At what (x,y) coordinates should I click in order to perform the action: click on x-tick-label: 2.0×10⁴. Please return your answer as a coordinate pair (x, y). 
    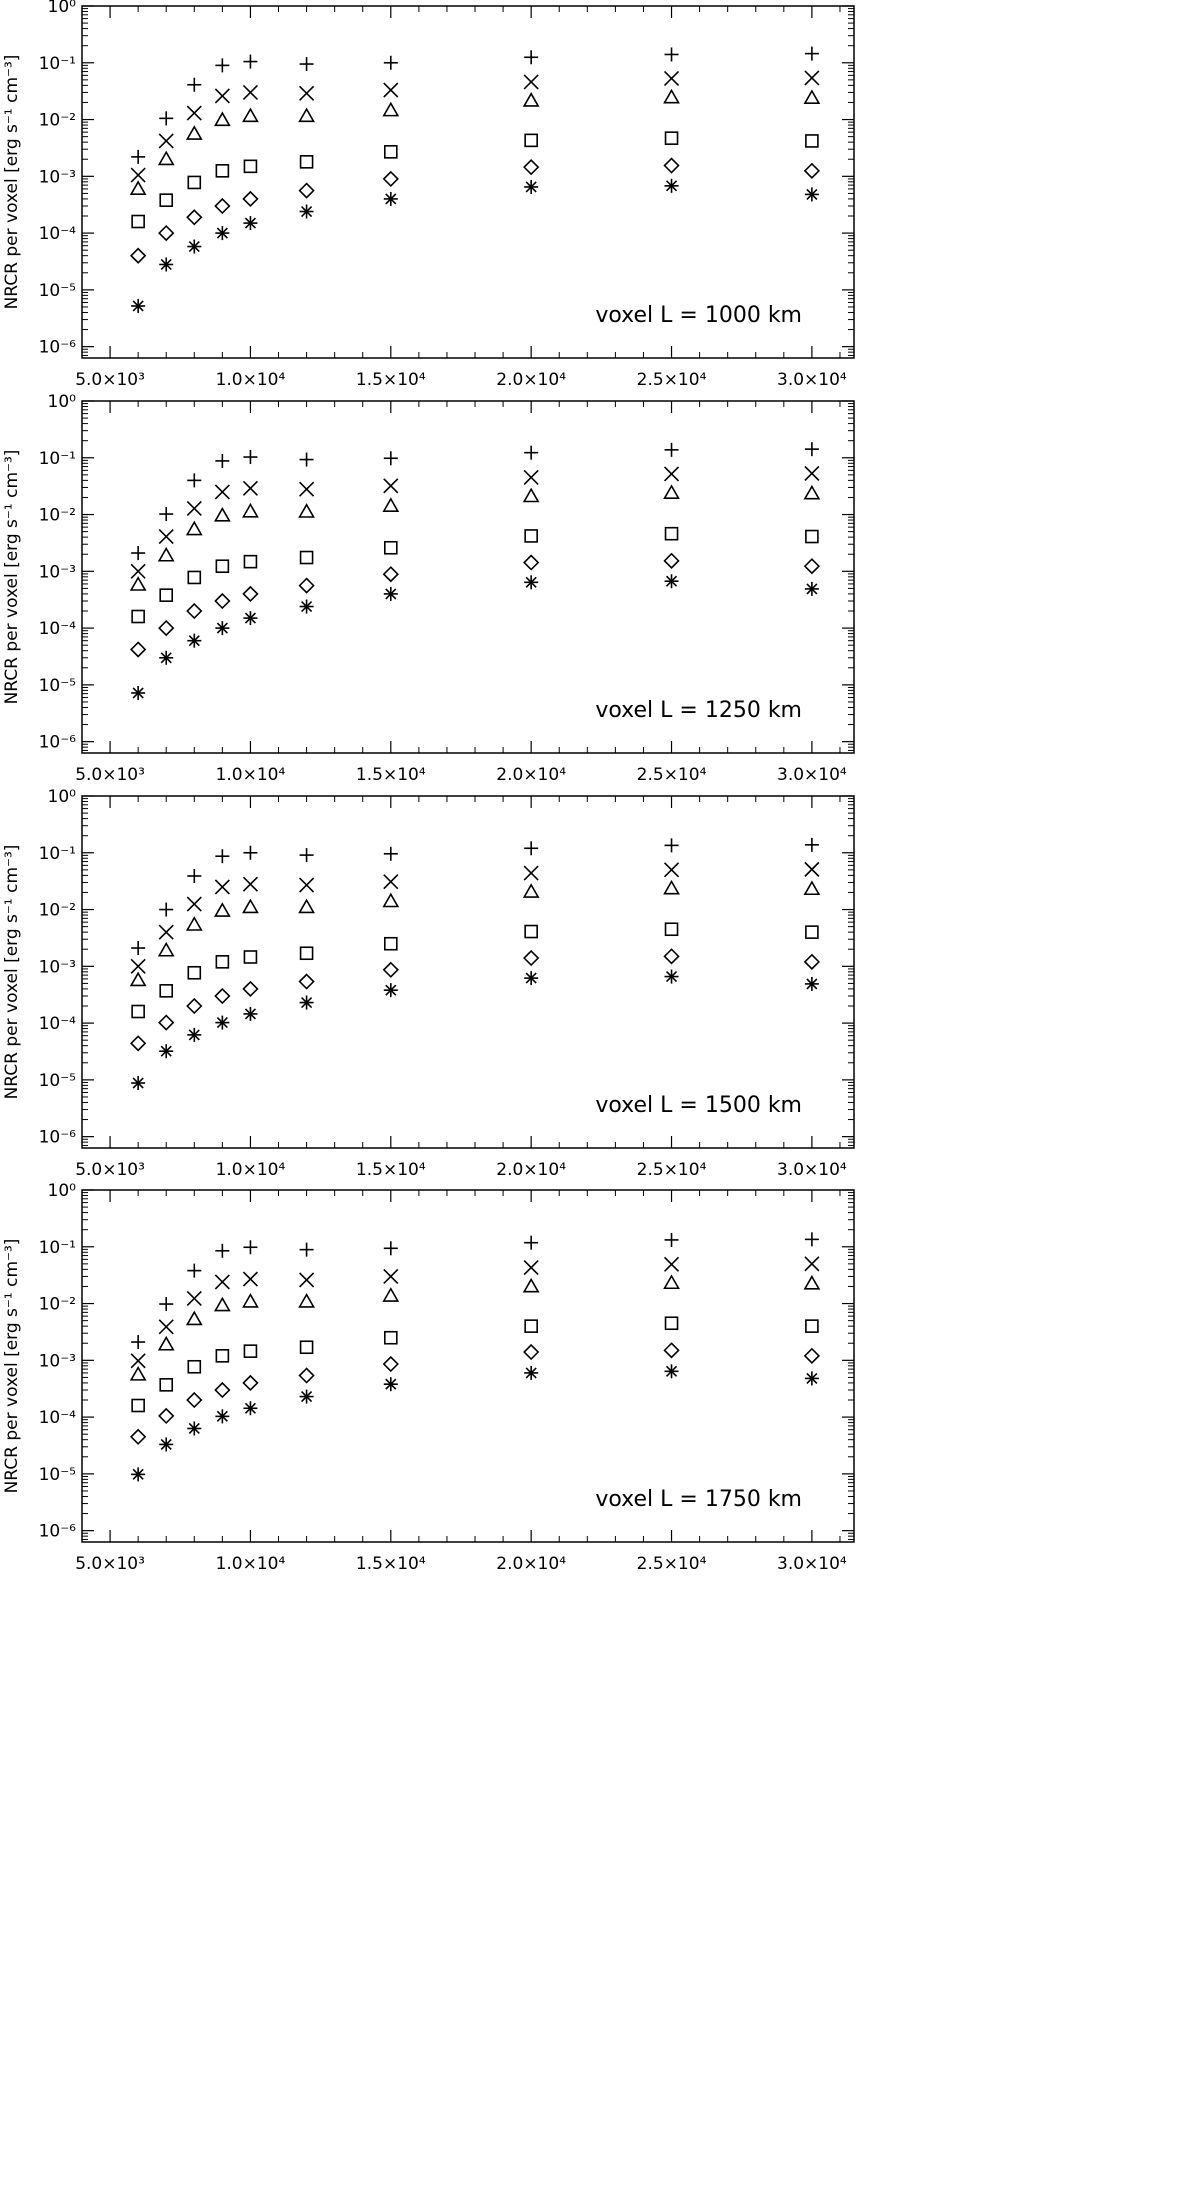
    Looking at the image, I should click on (531, 1564).